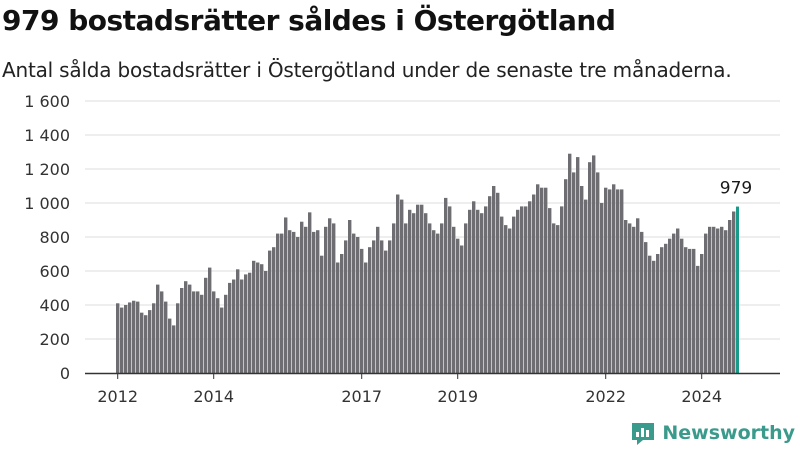 Image resolution: width=800 pixels, height=450 pixels. What do you see at coordinates (47, 237) in the screenshot?
I see `y-axis-labels: 0 200 400 600 800 1 000 1 200 1 400 1 600` at bounding box center [47, 237].